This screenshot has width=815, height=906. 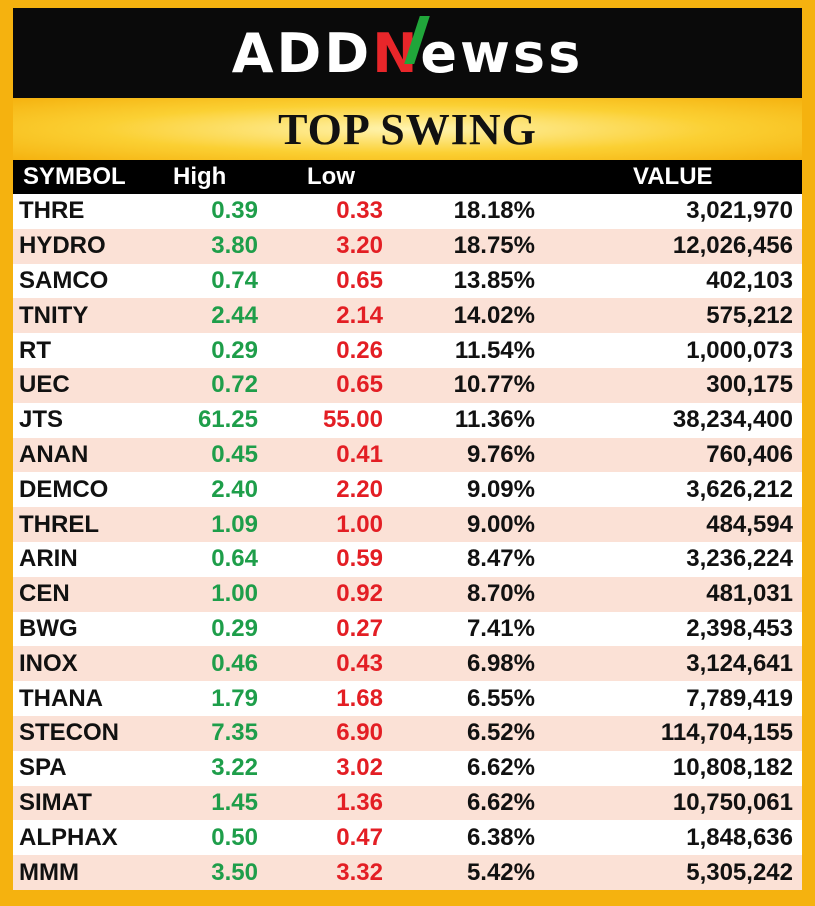 I want to click on table-row: HYDRO 3.80 3.20 18.75% 12,026,456, so click(x=407, y=246).